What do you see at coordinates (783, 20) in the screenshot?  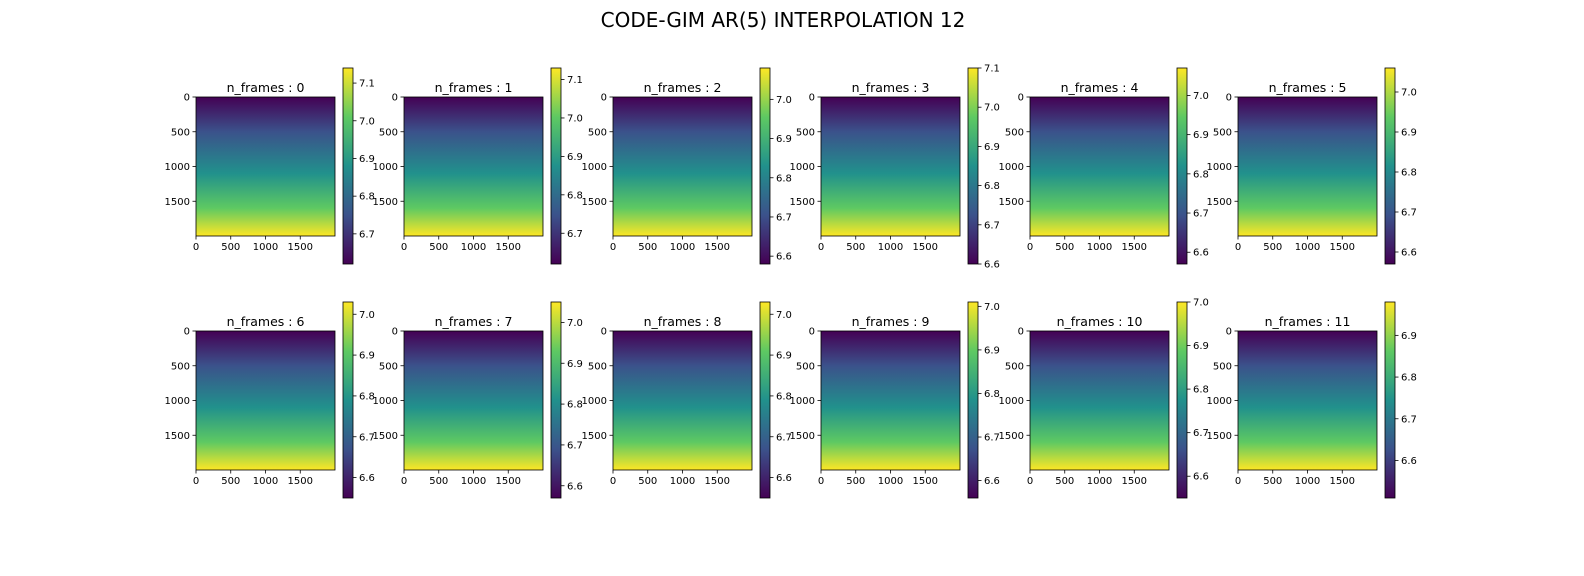 I see `figure-title: CODE-GIM AR(5) INTERPOLATION 12` at bounding box center [783, 20].